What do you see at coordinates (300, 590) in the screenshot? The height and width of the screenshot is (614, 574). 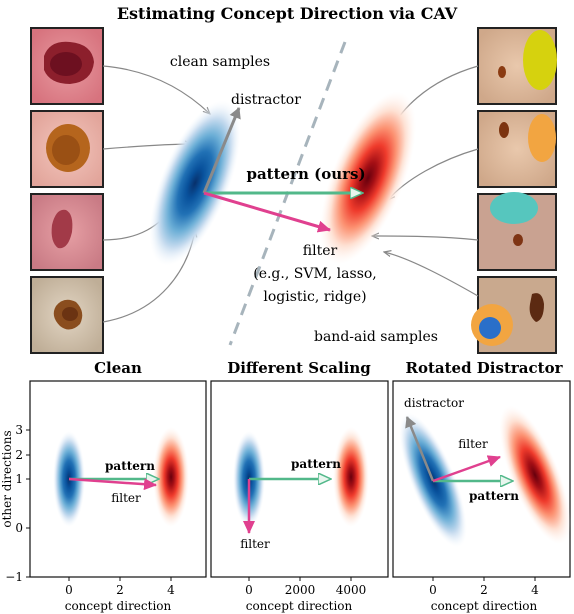 I see `x-tick-label: 2000` at bounding box center [300, 590].